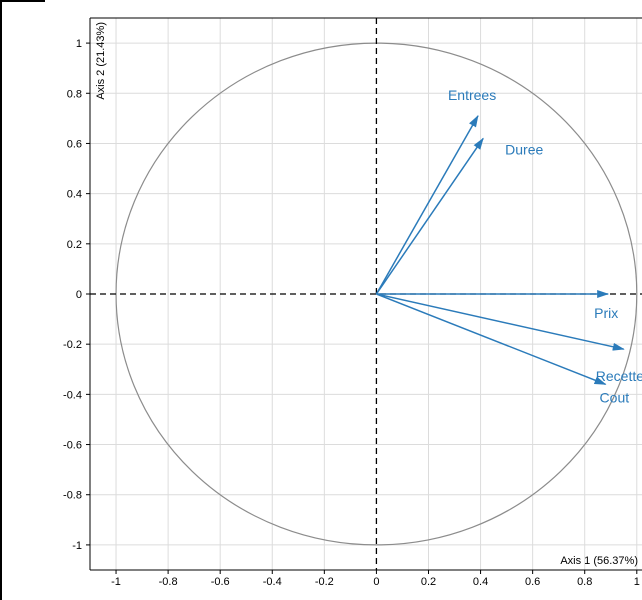 This screenshot has width=642, height=600. I want to click on y-tick-label: 0.2, so click(74, 245).